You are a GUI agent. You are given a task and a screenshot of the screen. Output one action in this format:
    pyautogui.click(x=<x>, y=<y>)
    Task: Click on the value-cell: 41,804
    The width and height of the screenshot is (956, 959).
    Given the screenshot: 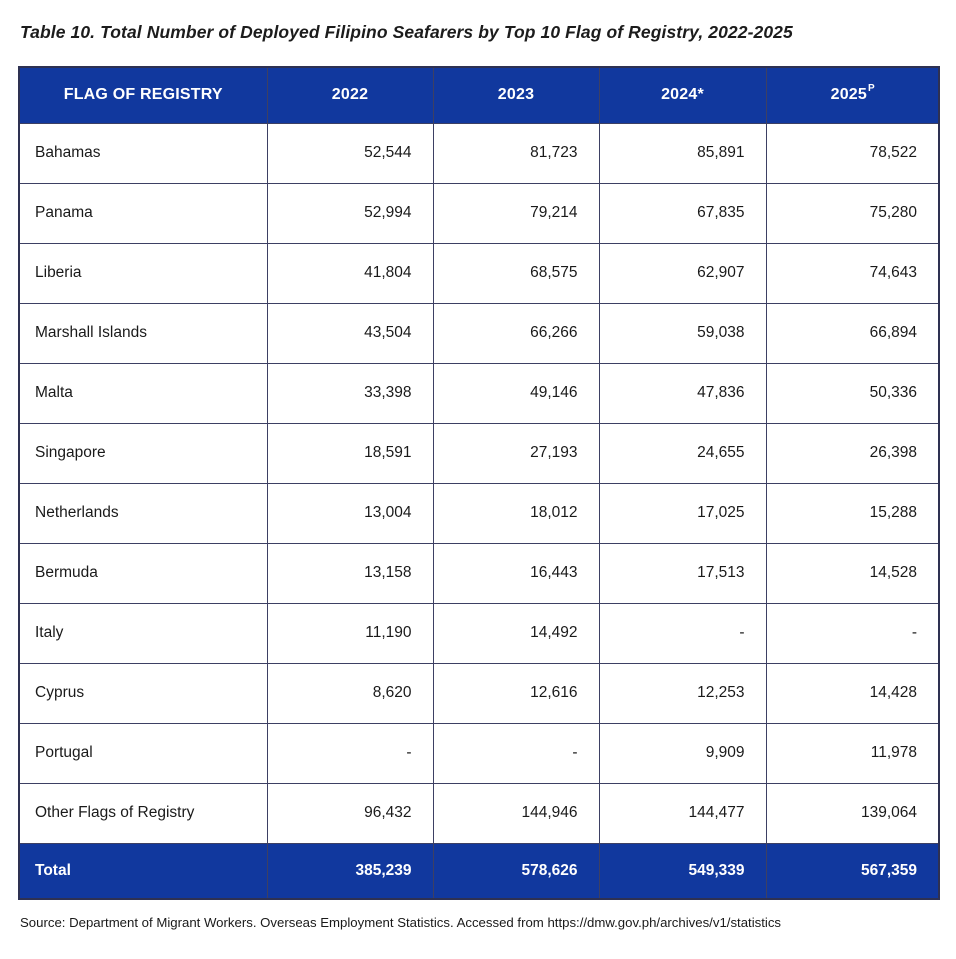 What is the action you would take?
    pyautogui.click(x=350, y=273)
    